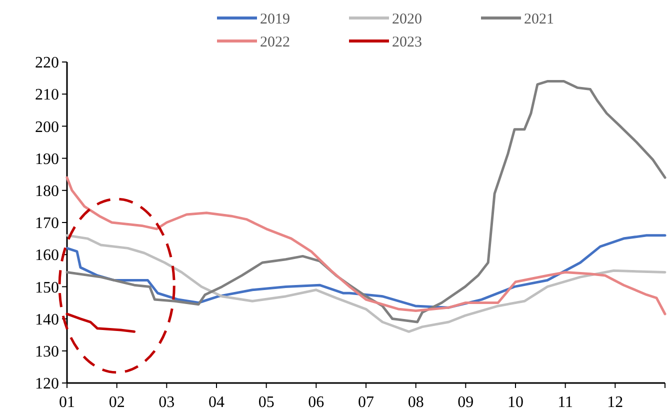 The width and height of the screenshot is (667, 419). I want to click on x-tick-label: 02, so click(116, 402).